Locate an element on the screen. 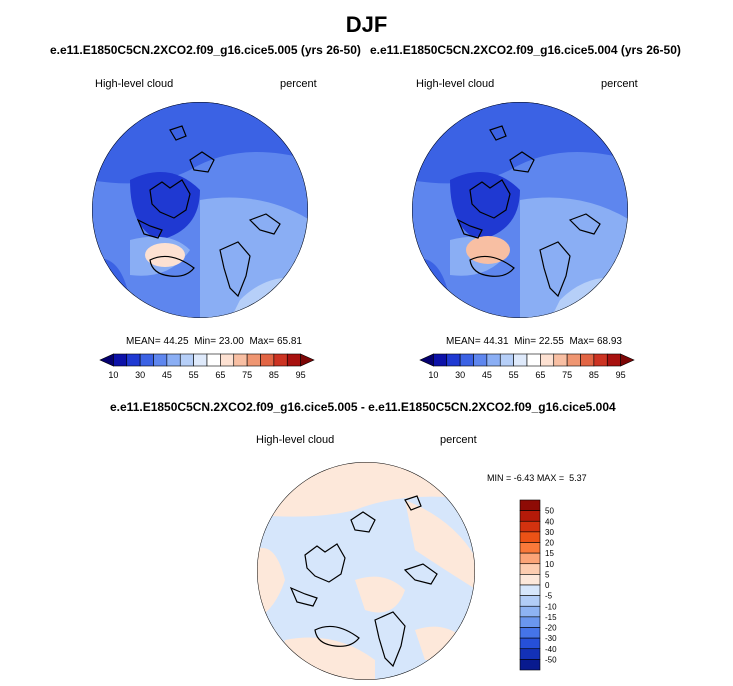 This screenshot has width=733, height=686. colorbar-1-tick-label: 75 is located at coordinates (247, 375).